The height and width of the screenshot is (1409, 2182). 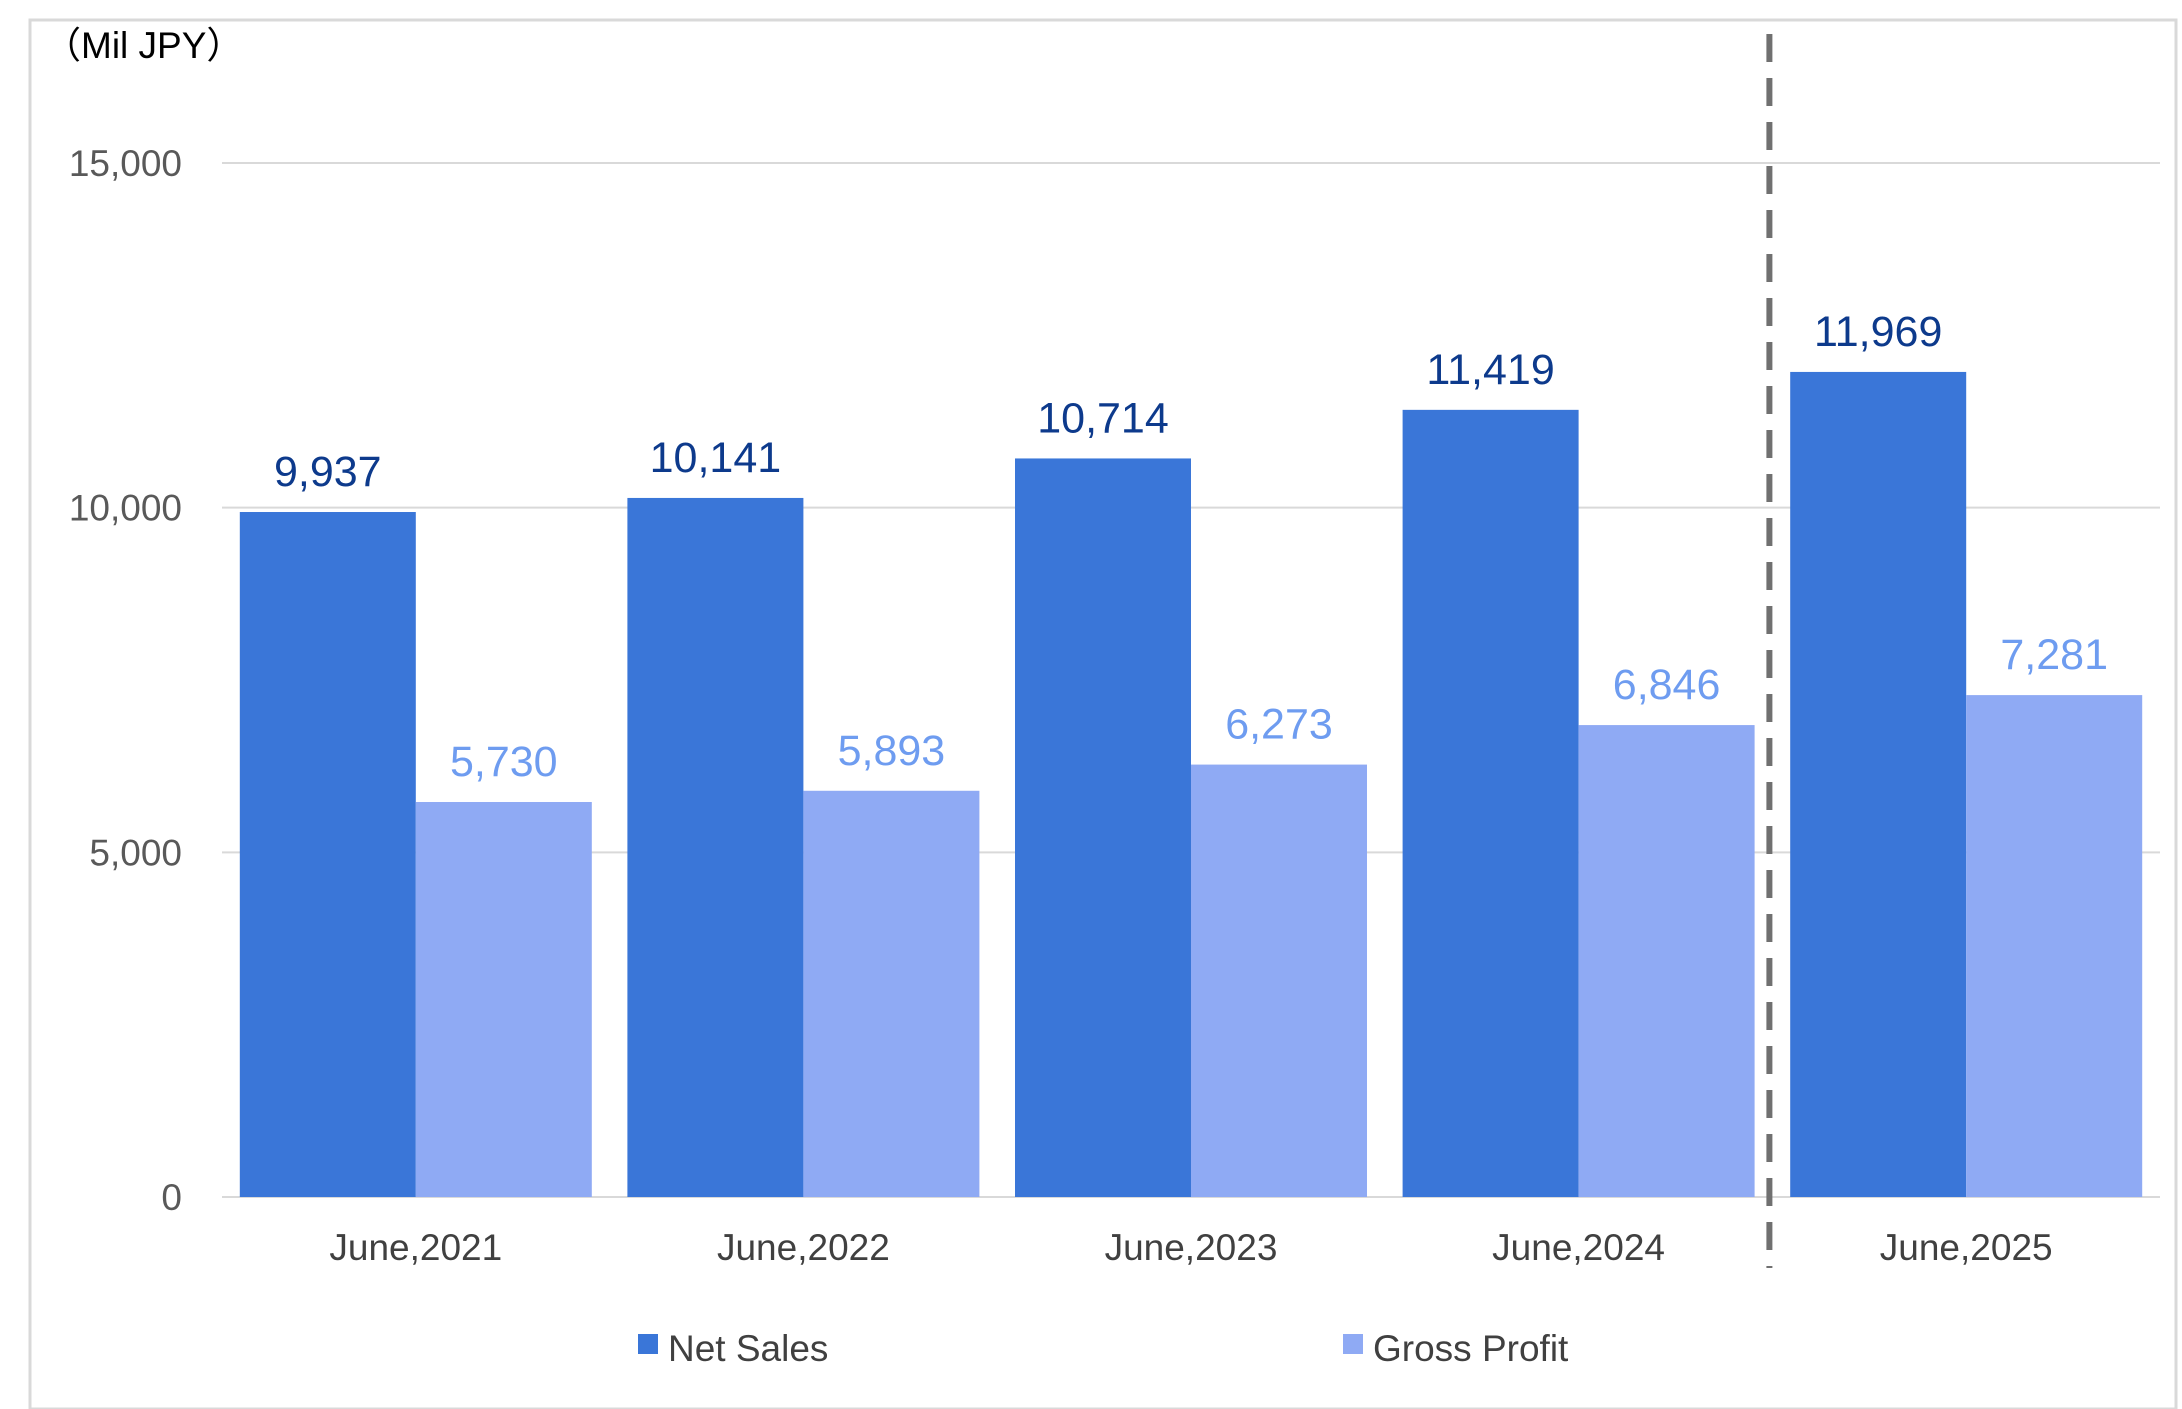 I want to click on y-tick-label: 0, so click(x=171, y=1197).